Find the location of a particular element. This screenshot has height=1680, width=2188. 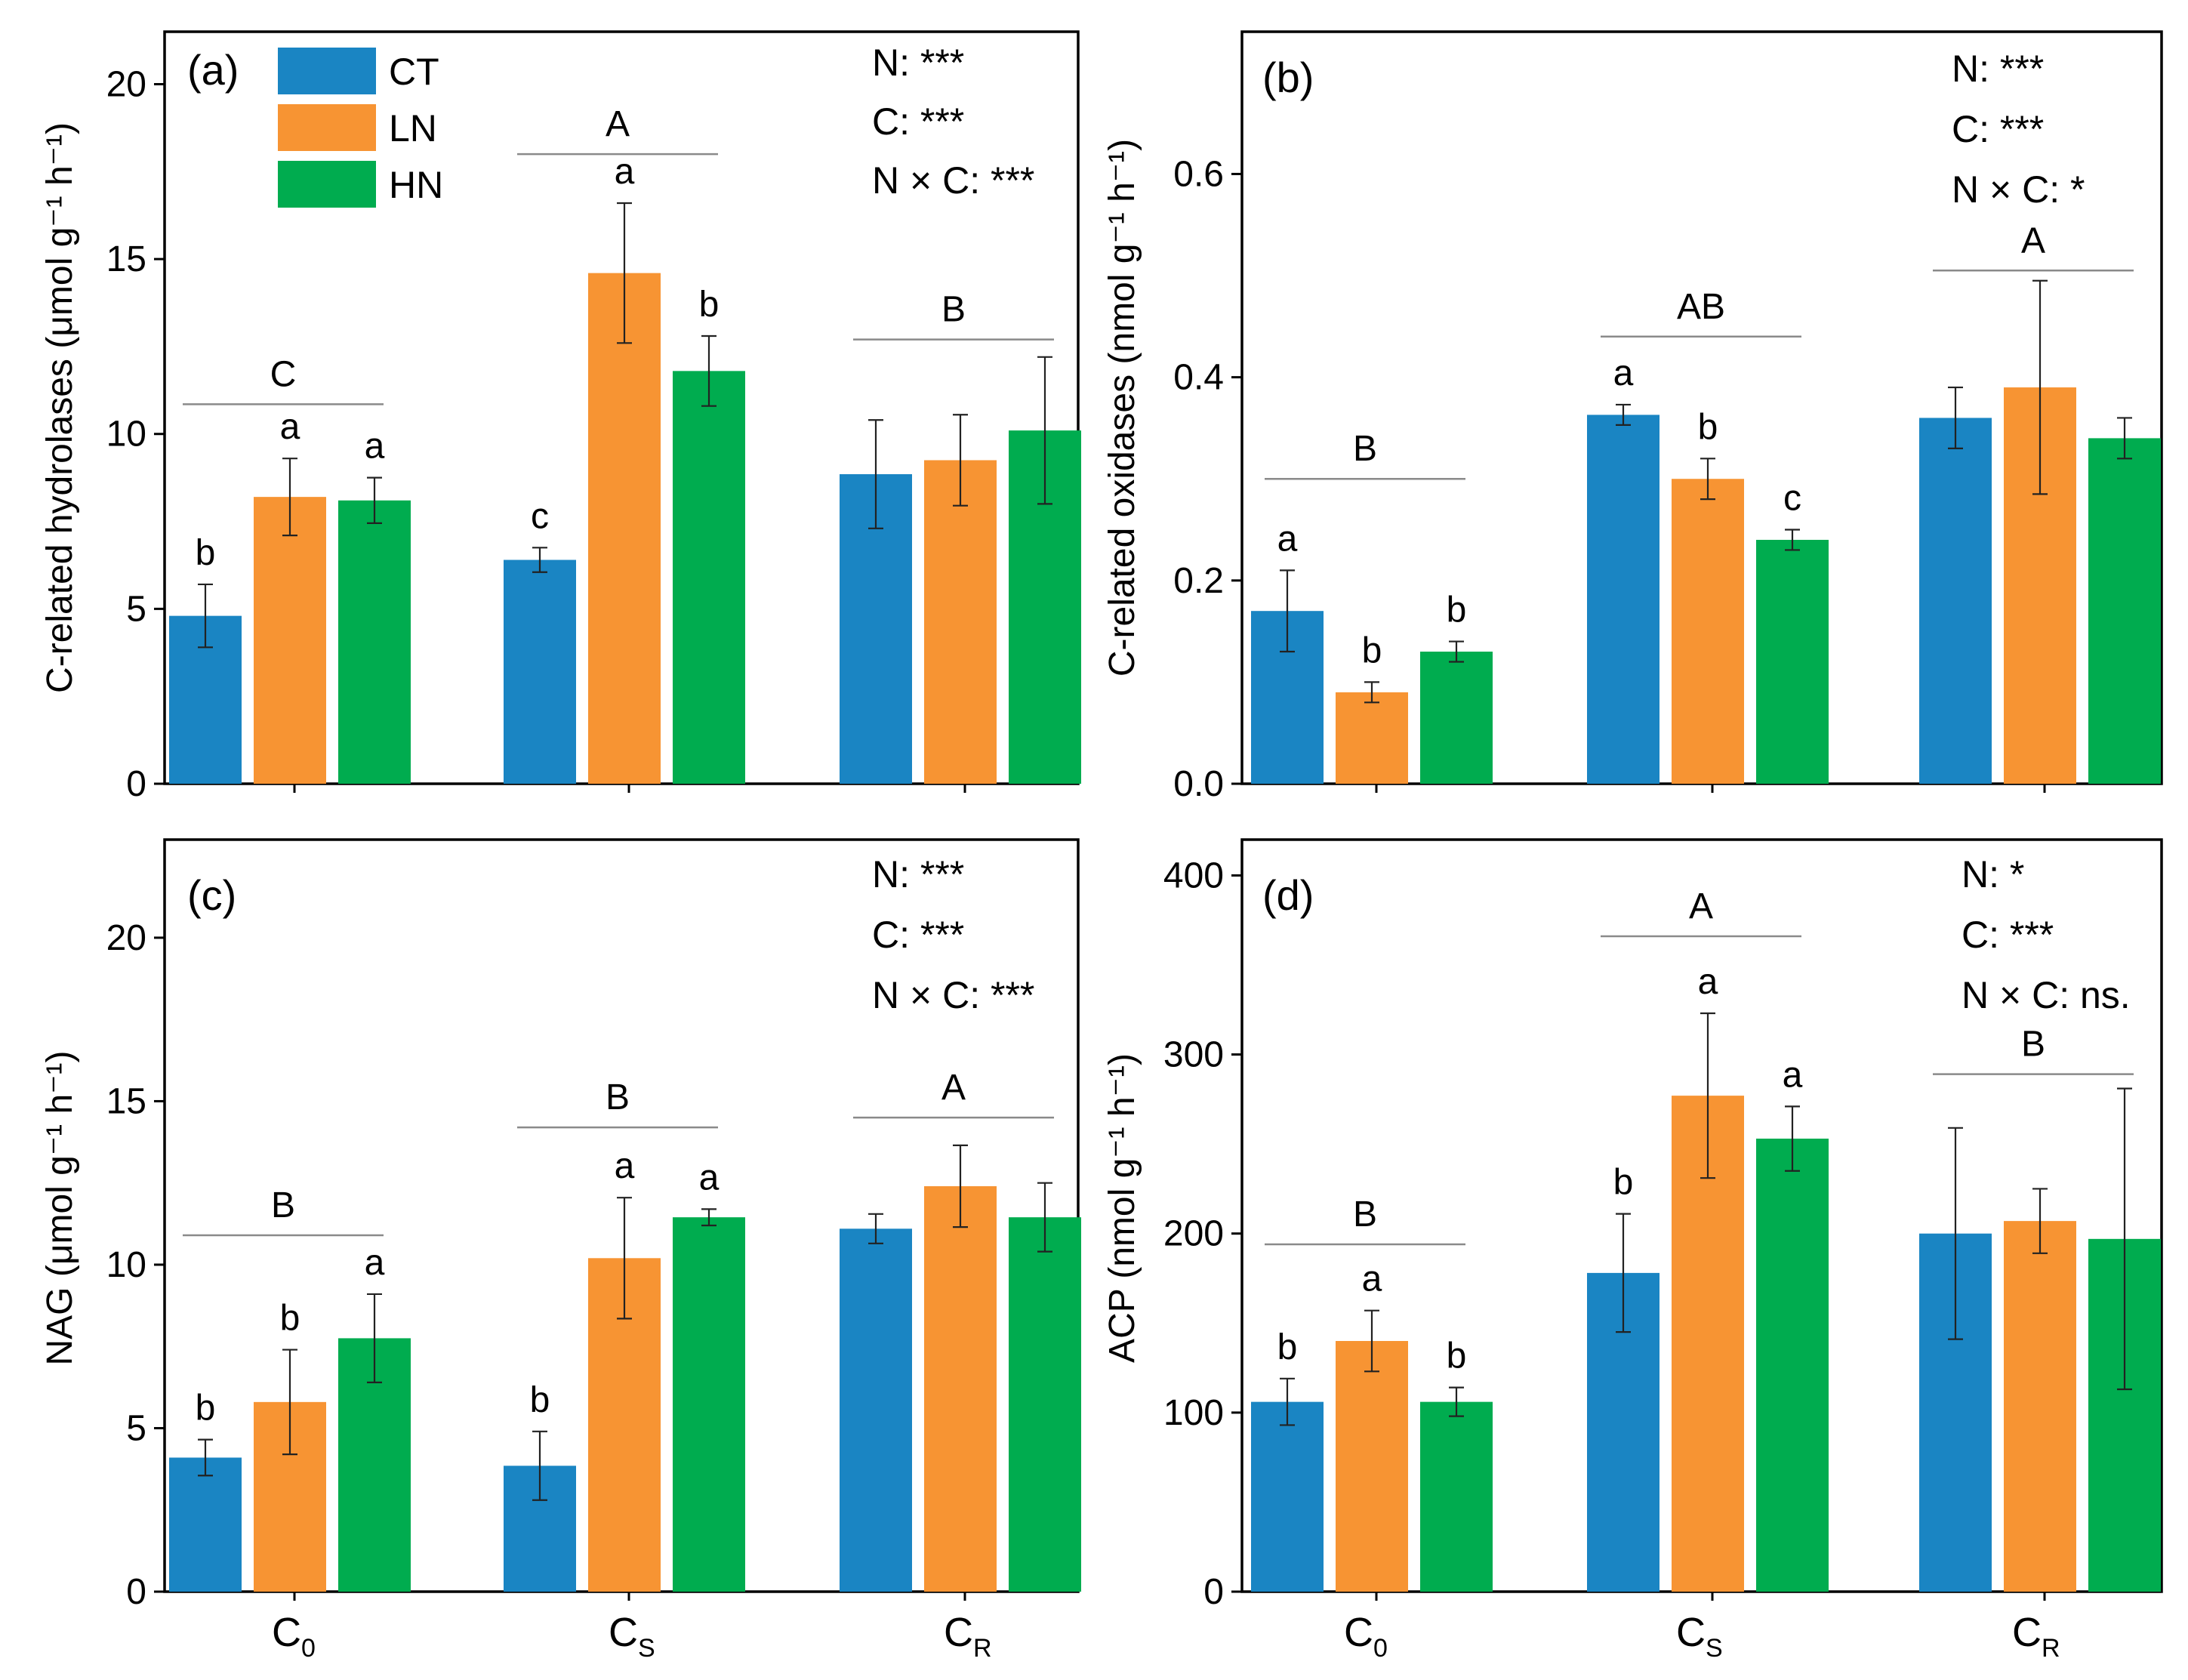

x-axis-labels-right: C0 CS CR is located at coordinates (1702, 1636).